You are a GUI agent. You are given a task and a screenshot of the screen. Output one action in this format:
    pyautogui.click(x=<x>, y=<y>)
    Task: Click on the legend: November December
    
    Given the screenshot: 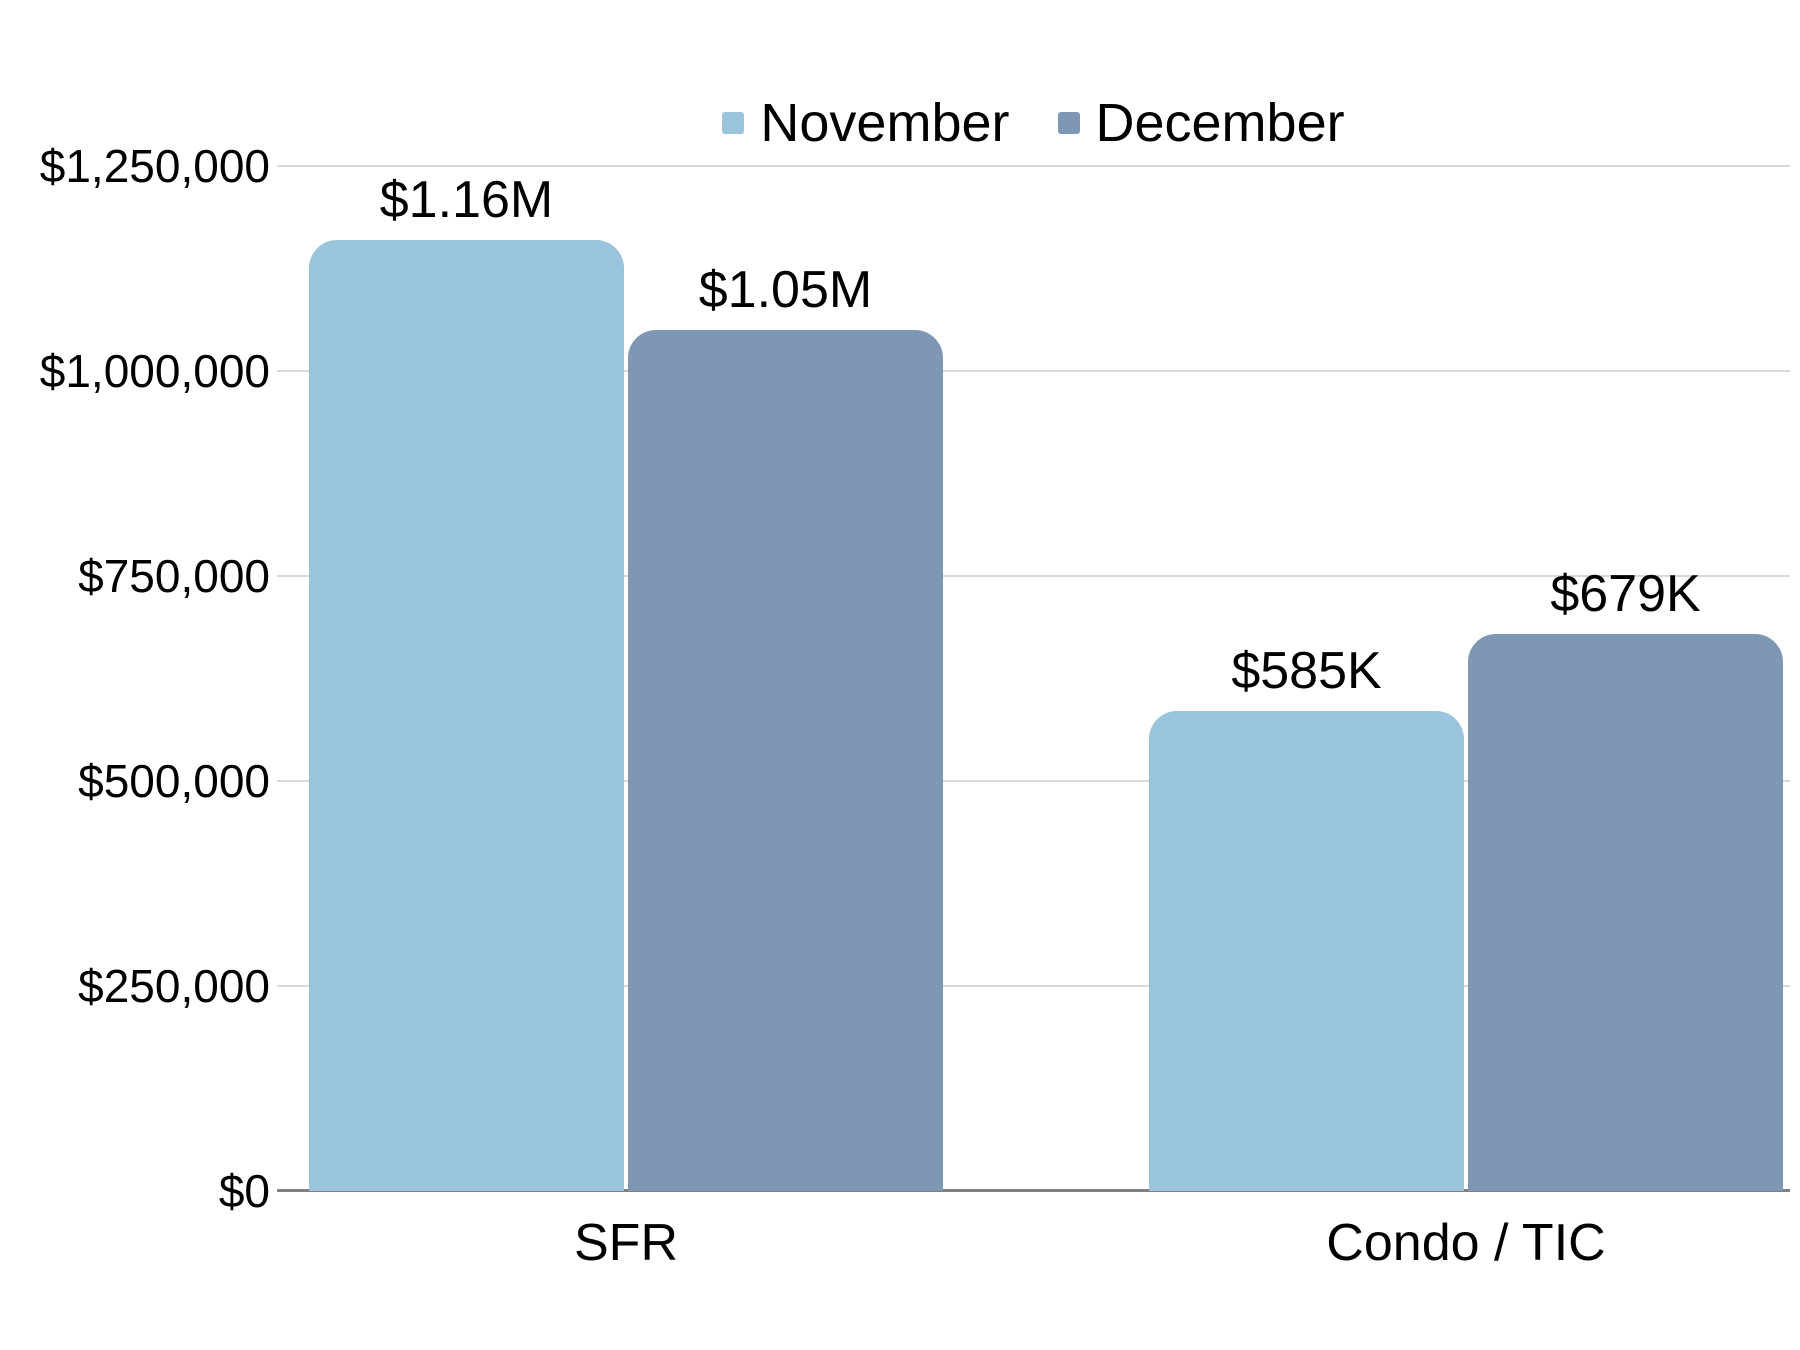 What is the action you would take?
    pyautogui.click(x=1033, y=123)
    